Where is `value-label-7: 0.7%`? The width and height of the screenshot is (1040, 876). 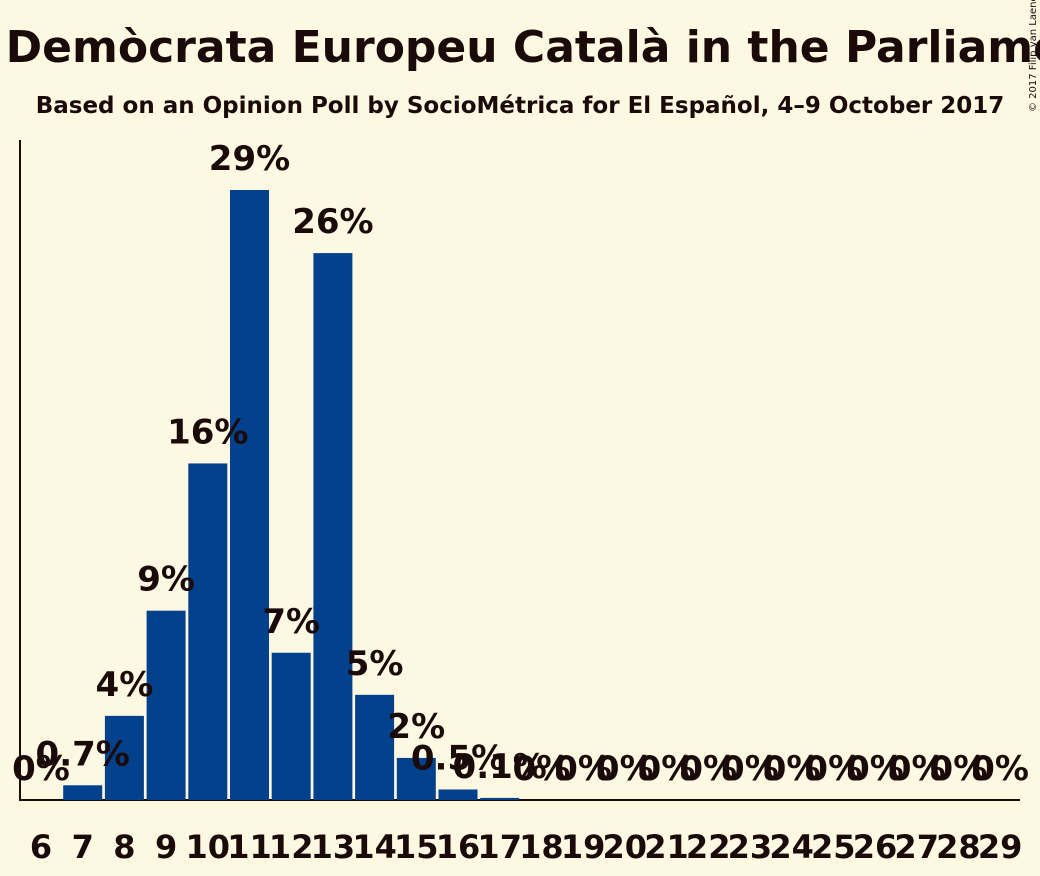 value-label-7: 0.7% is located at coordinates (83, 754).